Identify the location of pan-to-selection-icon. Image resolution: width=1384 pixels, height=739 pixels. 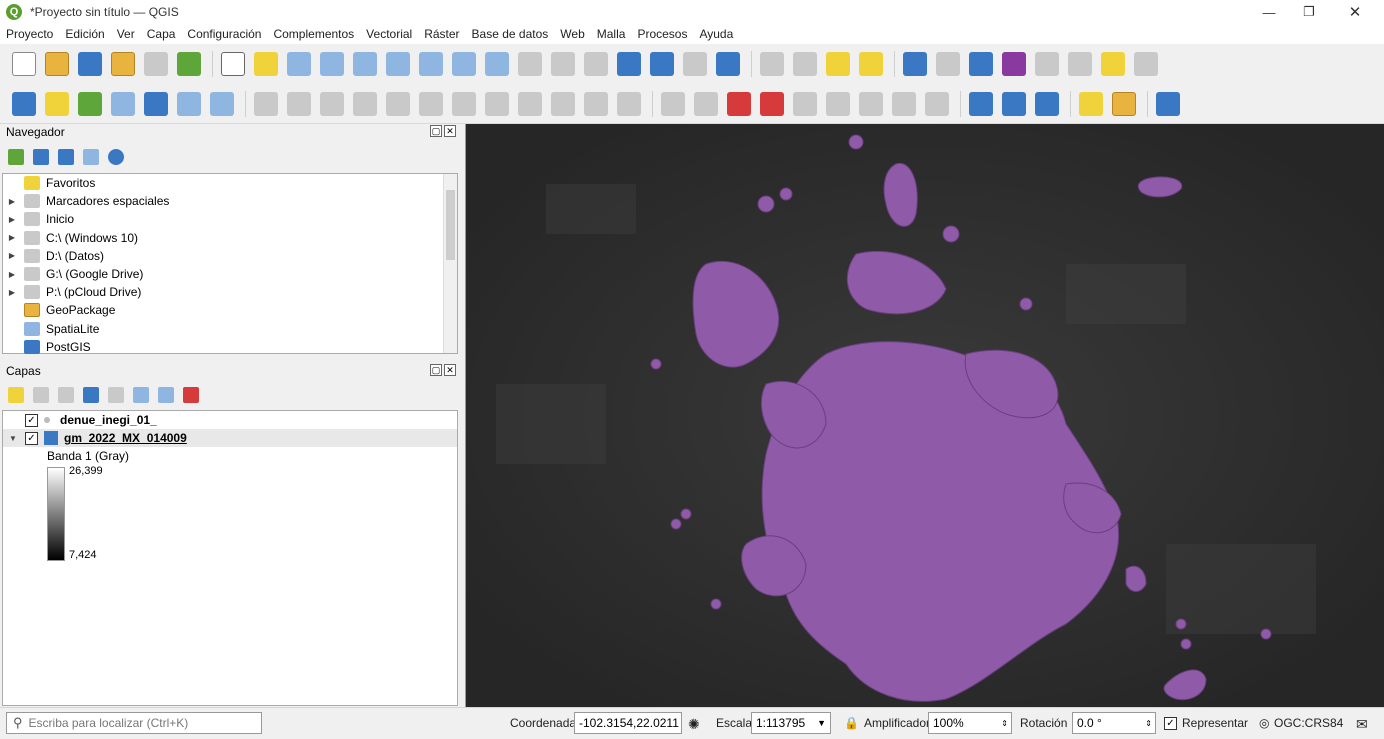
(266, 64).